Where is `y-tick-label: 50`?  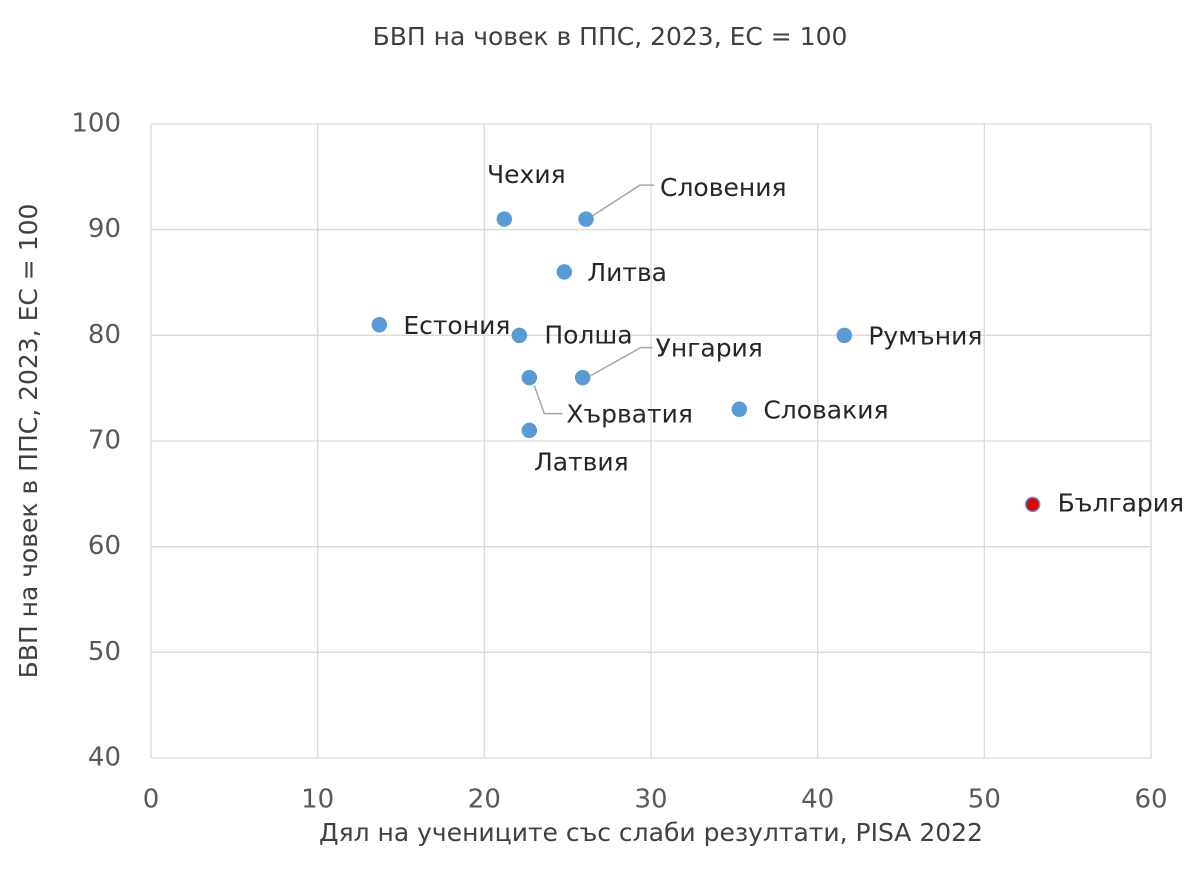
y-tick-label: 50 is located at coordinates (104, 652).